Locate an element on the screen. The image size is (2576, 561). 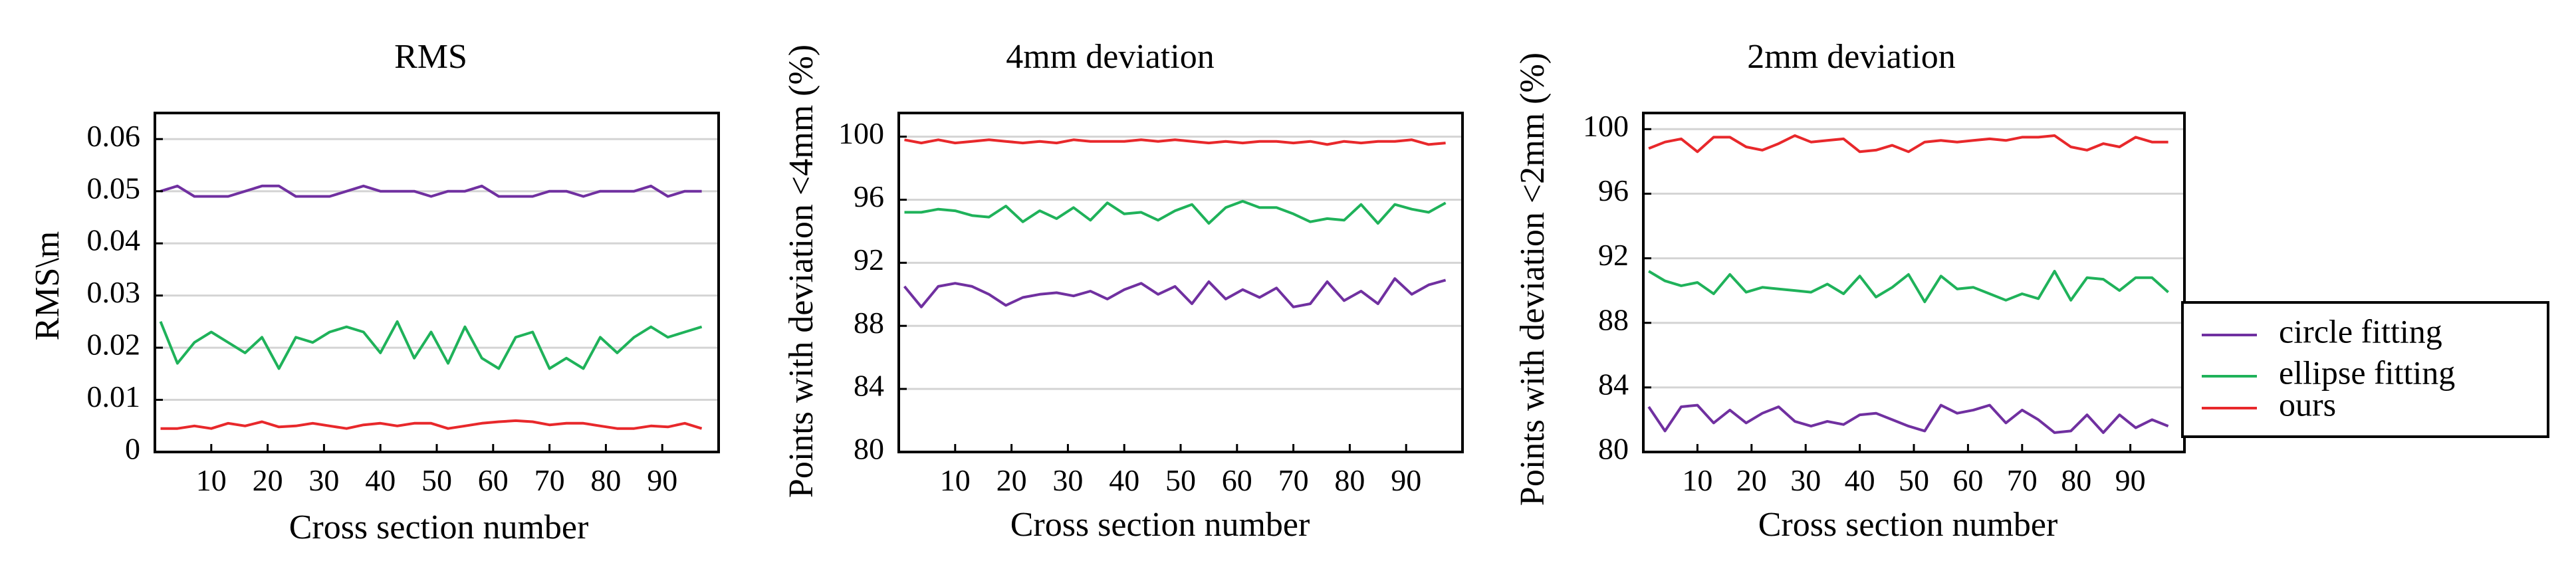
legend-box is located at coordinates (2365, 369).